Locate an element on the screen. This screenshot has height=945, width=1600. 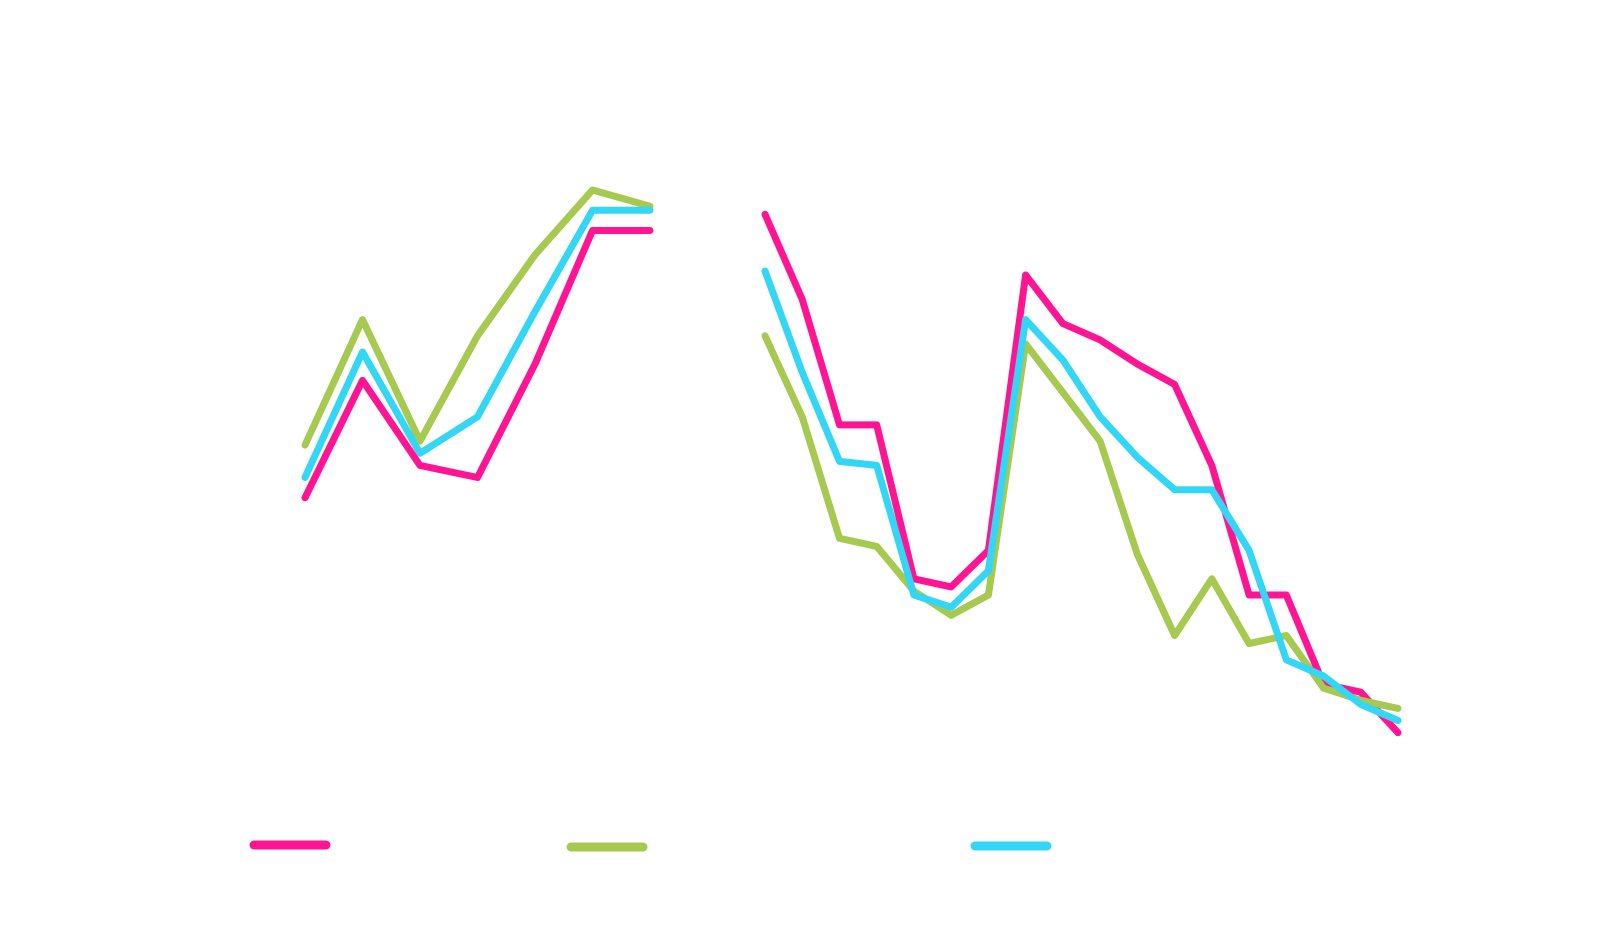
legend is located at coordinates (650, 846).